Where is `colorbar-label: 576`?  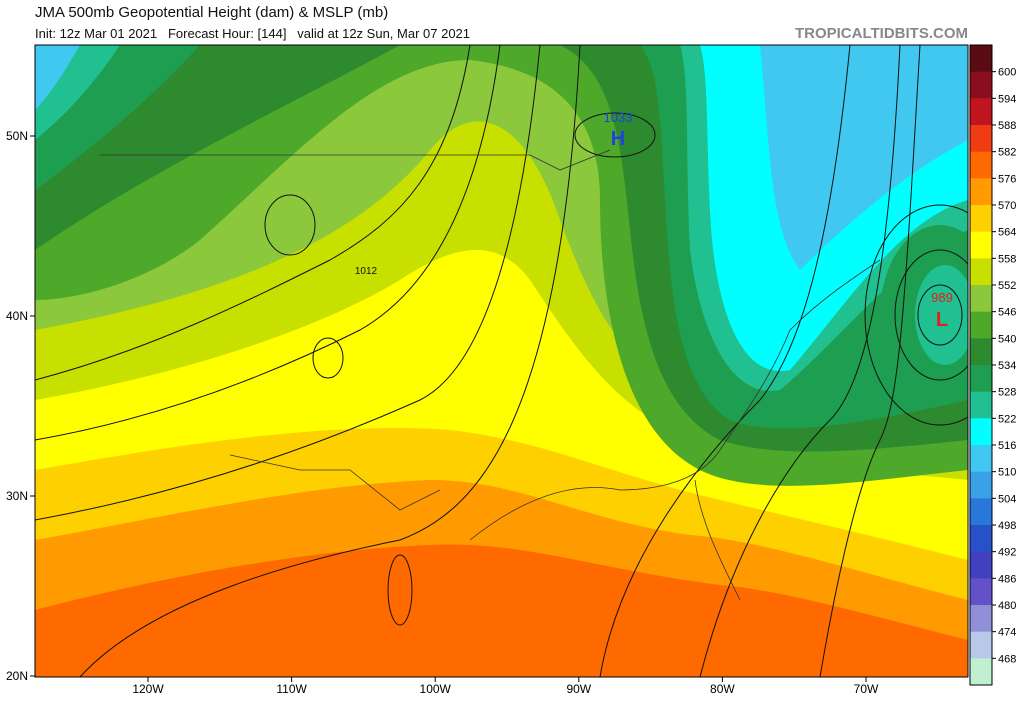
colorbar-label: 576 is located at coordinates (1007, 179).